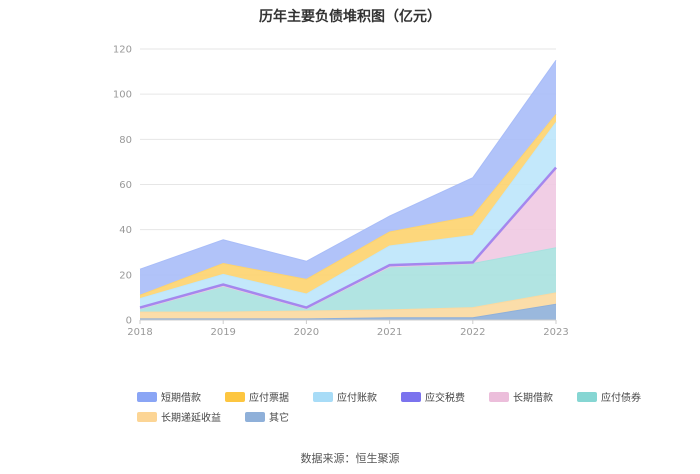 This screenshot has width=700, height=474. I want to click on legend-label: 应付账款, so click(357, 397).